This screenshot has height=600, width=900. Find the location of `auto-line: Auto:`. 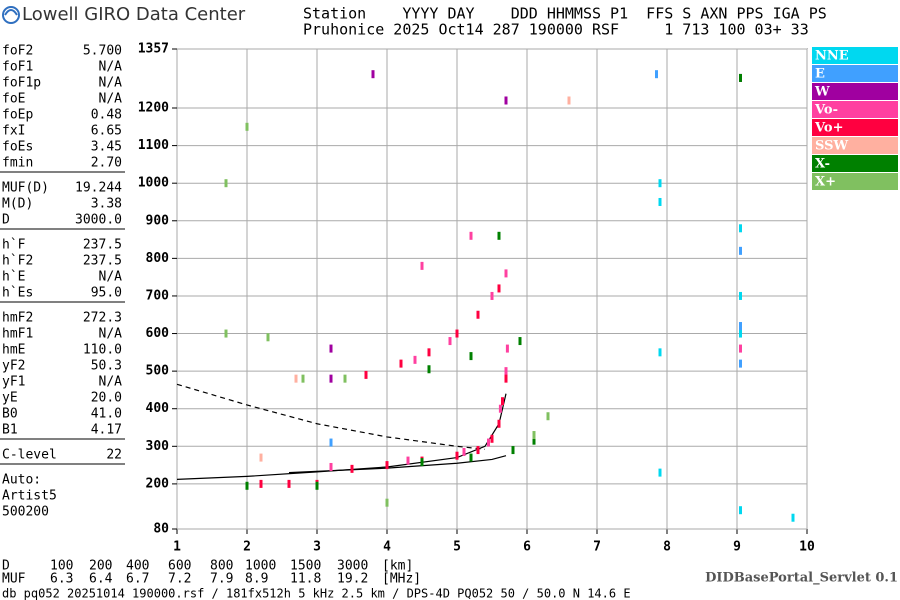

auto-line: Auto: is located at coordinates (21, 480).